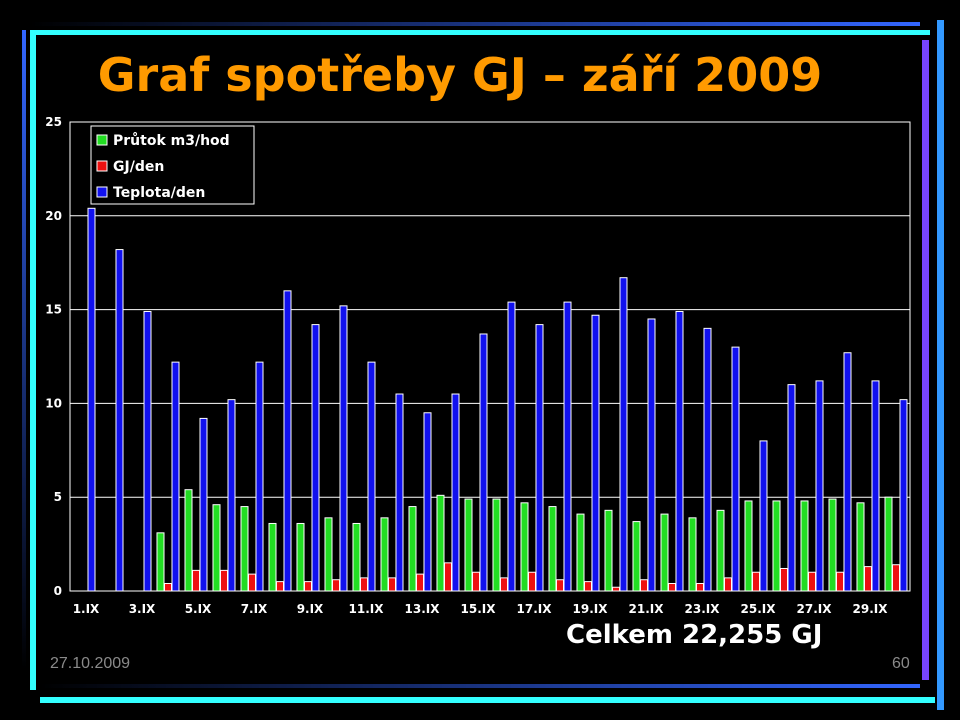 This screenshot has height=720, width=960. I want to click on x-tick-label: 21.IX, so click(647, 609).